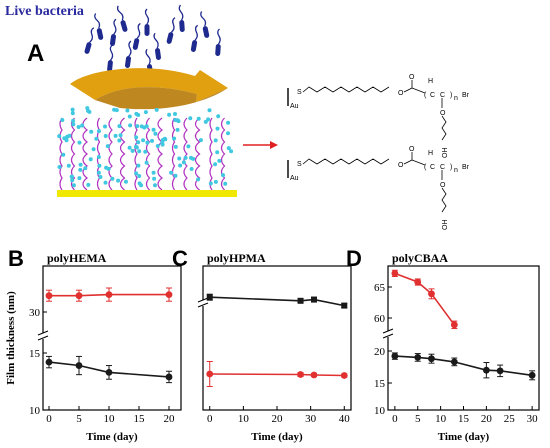  I want to click on panel-letter: D, so click(354, 258).